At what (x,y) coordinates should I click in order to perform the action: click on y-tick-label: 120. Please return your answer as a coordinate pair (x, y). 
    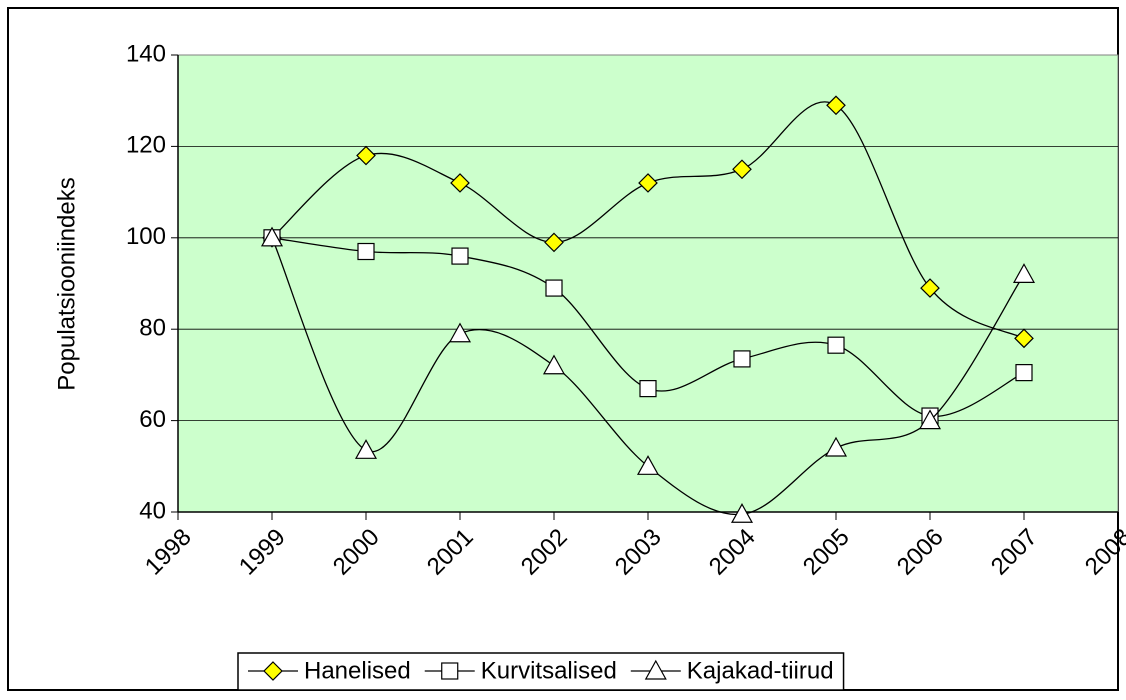
    Looking at the image, I should click on (146, 145).